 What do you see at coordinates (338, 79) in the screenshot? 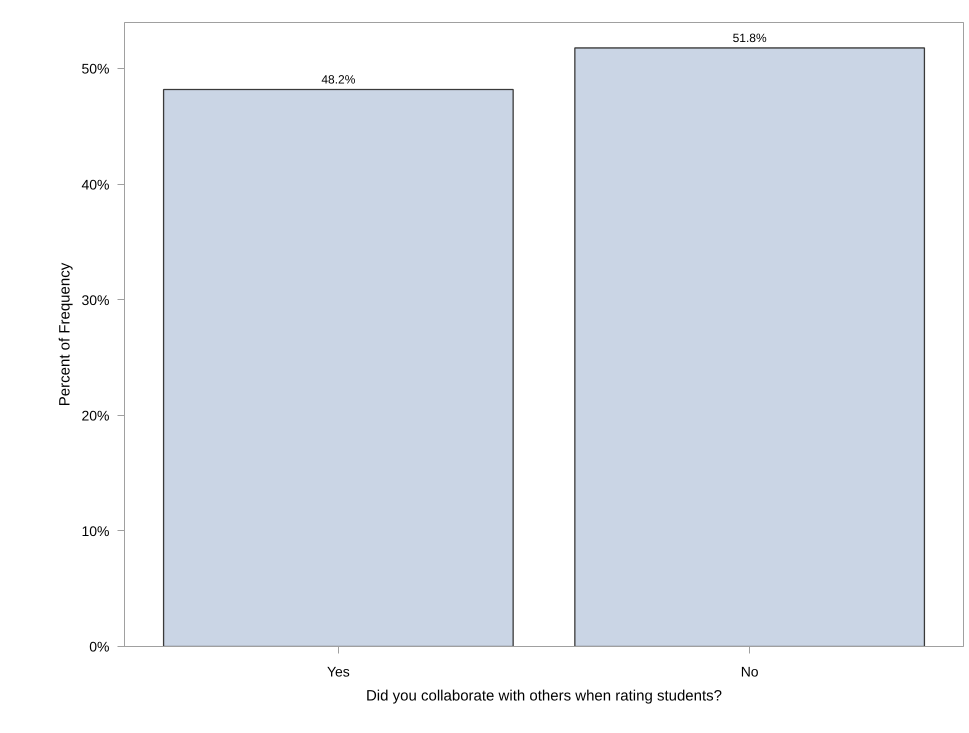
I see `data-label: 48.2%` at bounding box center [338, 79].